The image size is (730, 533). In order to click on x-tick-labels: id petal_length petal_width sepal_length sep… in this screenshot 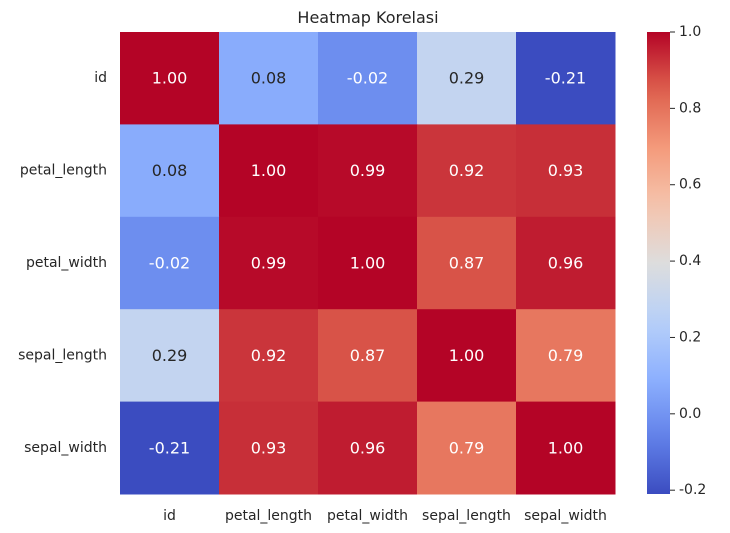, I will do `click(385, 516)`.